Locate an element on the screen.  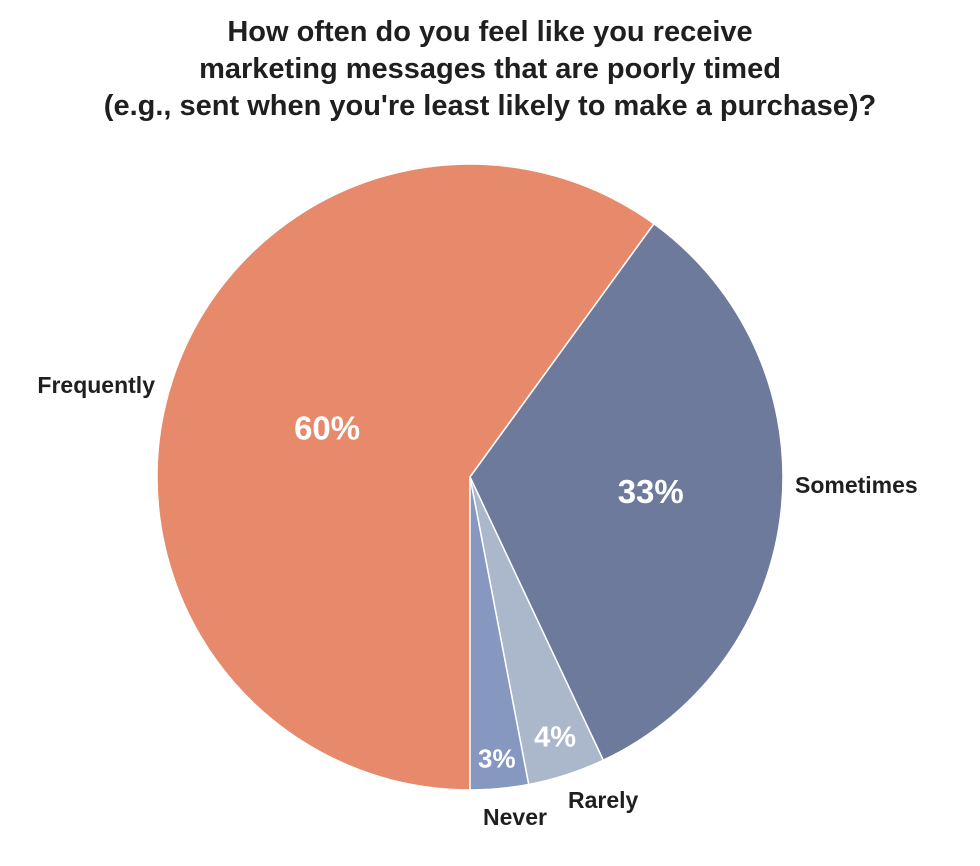
percent-label-sometimes: 33% is located at coordinates (651, 491).